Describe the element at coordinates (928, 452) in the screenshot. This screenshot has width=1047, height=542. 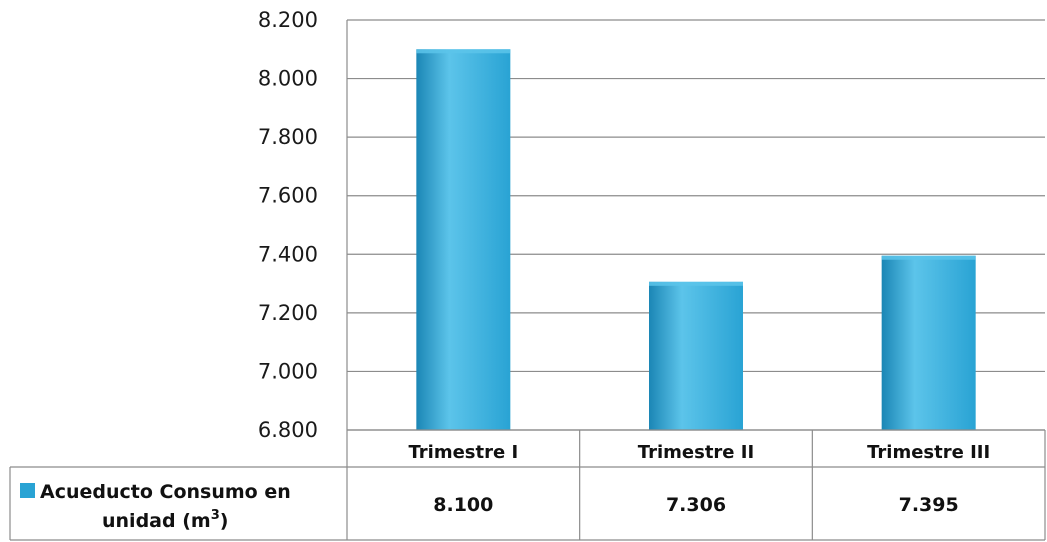
I see `category-label-3: Trimestre III` at that location.